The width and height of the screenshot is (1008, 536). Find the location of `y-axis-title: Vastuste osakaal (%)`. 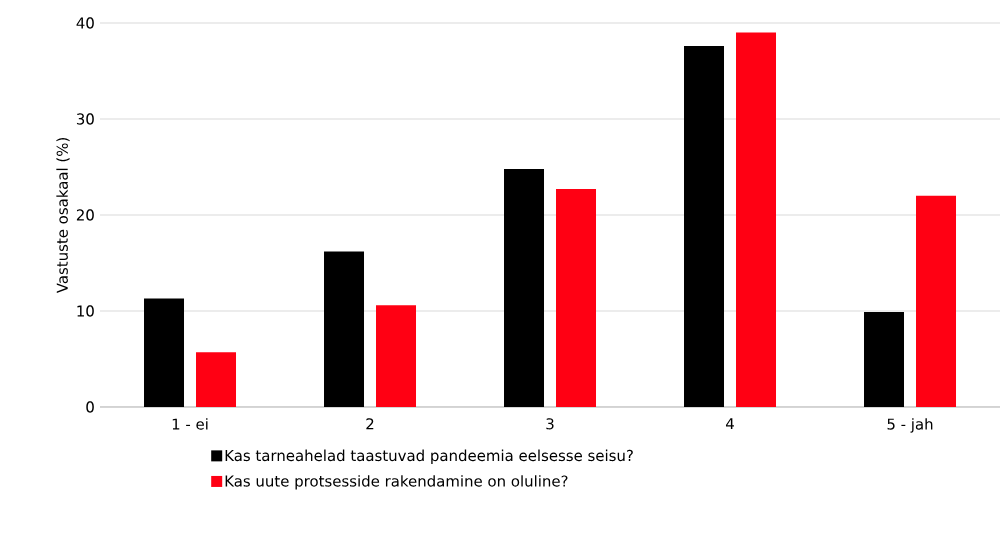

y-axis-title: Vastuste osakaal (%) is located at coordinates (63, 216).